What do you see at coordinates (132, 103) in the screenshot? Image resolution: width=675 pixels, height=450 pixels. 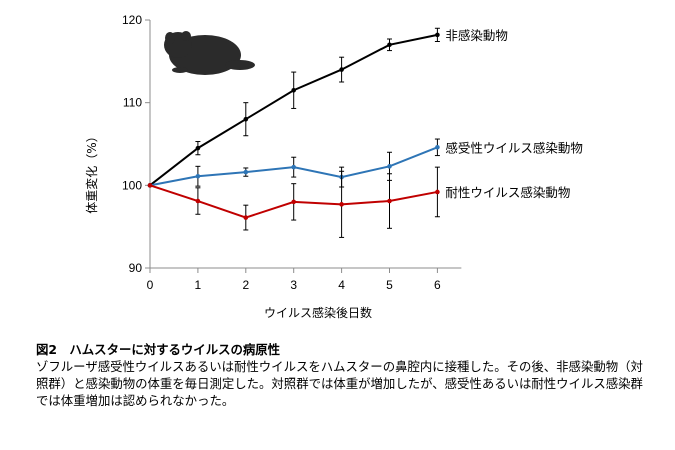 I see `y-tick-label: 110` at bounding box center [132, 103].